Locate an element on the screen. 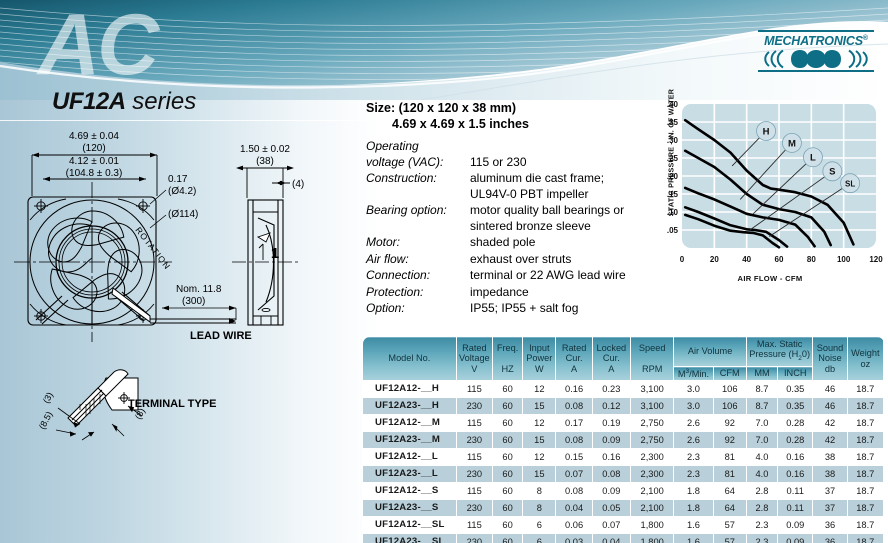 This screenshot has width=888, height=543. cell-noise: 46 is located at coordinates (830, 389).